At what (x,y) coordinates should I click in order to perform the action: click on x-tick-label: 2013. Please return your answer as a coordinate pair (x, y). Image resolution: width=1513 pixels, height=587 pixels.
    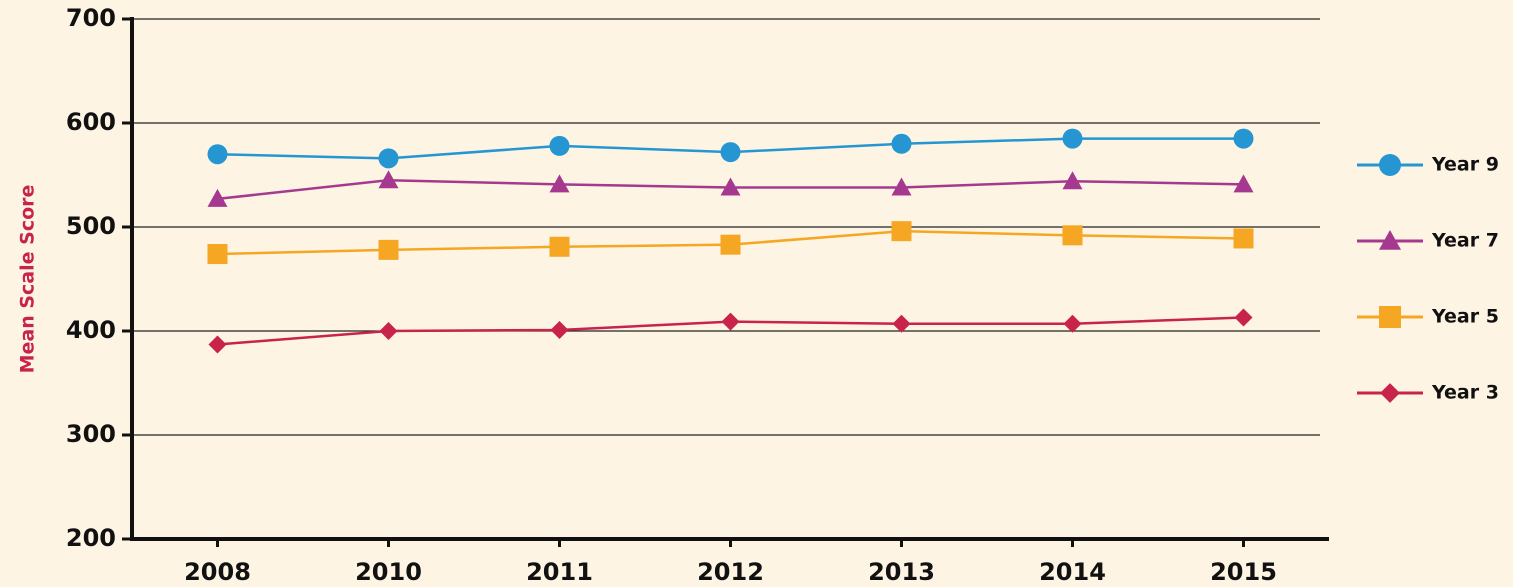
    Looking at the image, I should click on (901, 572).